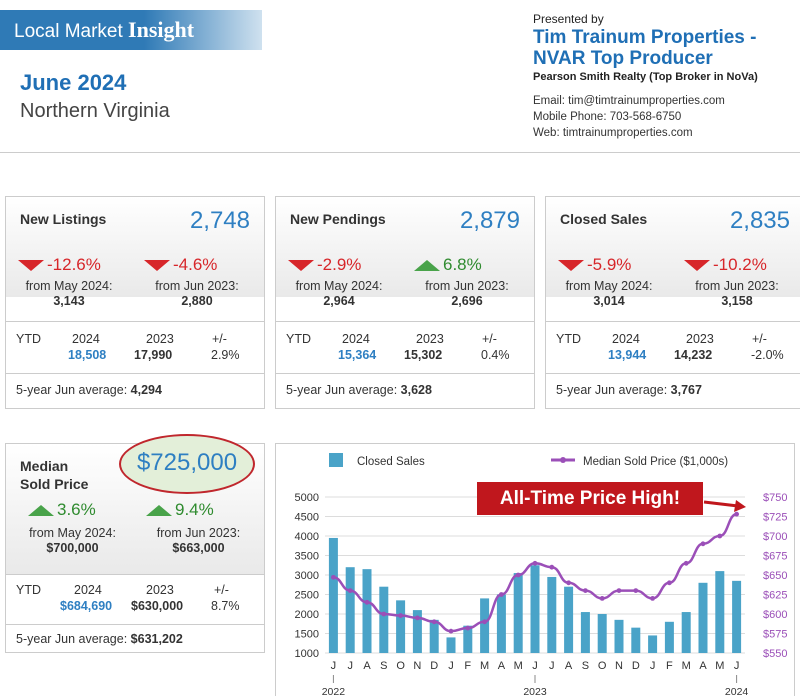  Describe the element at coordinates (775, 654) in the screenshot. I see `right-tick-label: $550` at that location.